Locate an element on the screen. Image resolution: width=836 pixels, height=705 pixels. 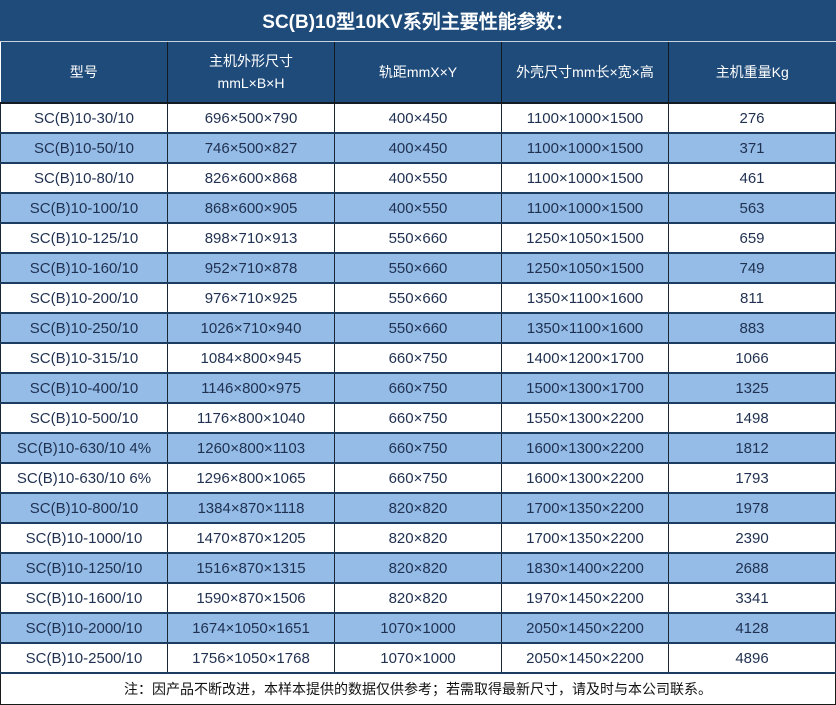
table-cell: 952×710×878 is located at coordinates (251, 268).